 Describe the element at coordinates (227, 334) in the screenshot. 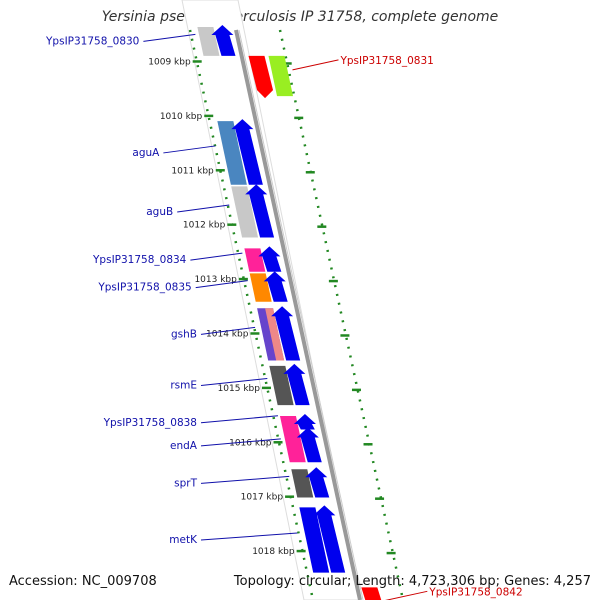

I see `scale-tick-label: 1014 kbp` at that location.